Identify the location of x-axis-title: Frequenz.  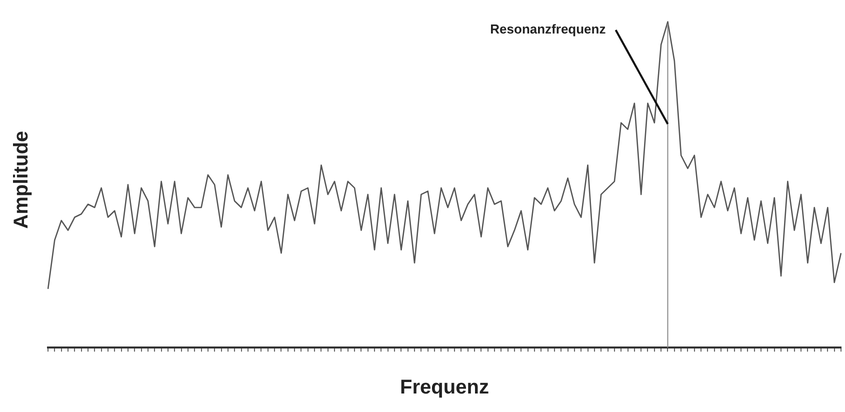
(444, 387).